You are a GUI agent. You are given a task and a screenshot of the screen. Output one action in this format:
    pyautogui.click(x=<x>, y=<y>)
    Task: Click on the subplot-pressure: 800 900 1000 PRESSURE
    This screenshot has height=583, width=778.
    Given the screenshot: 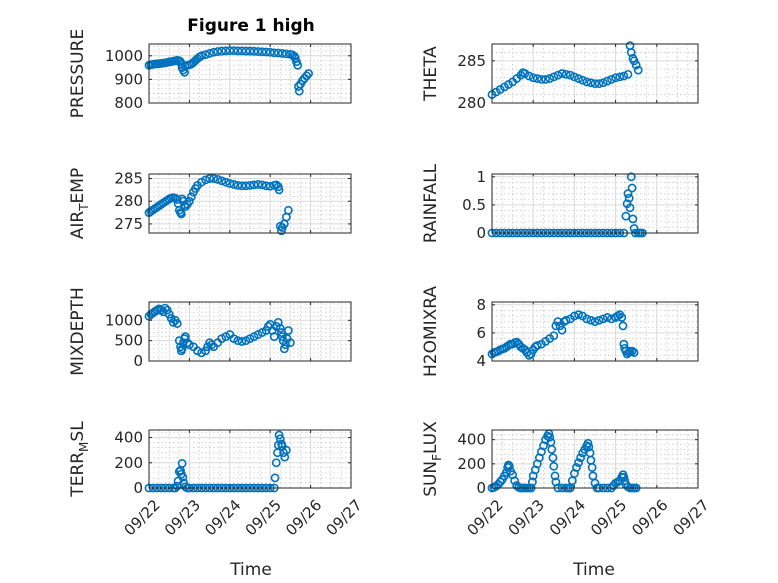 What is the action you would take?
    pyautogui.click(x=210, y=73)
    